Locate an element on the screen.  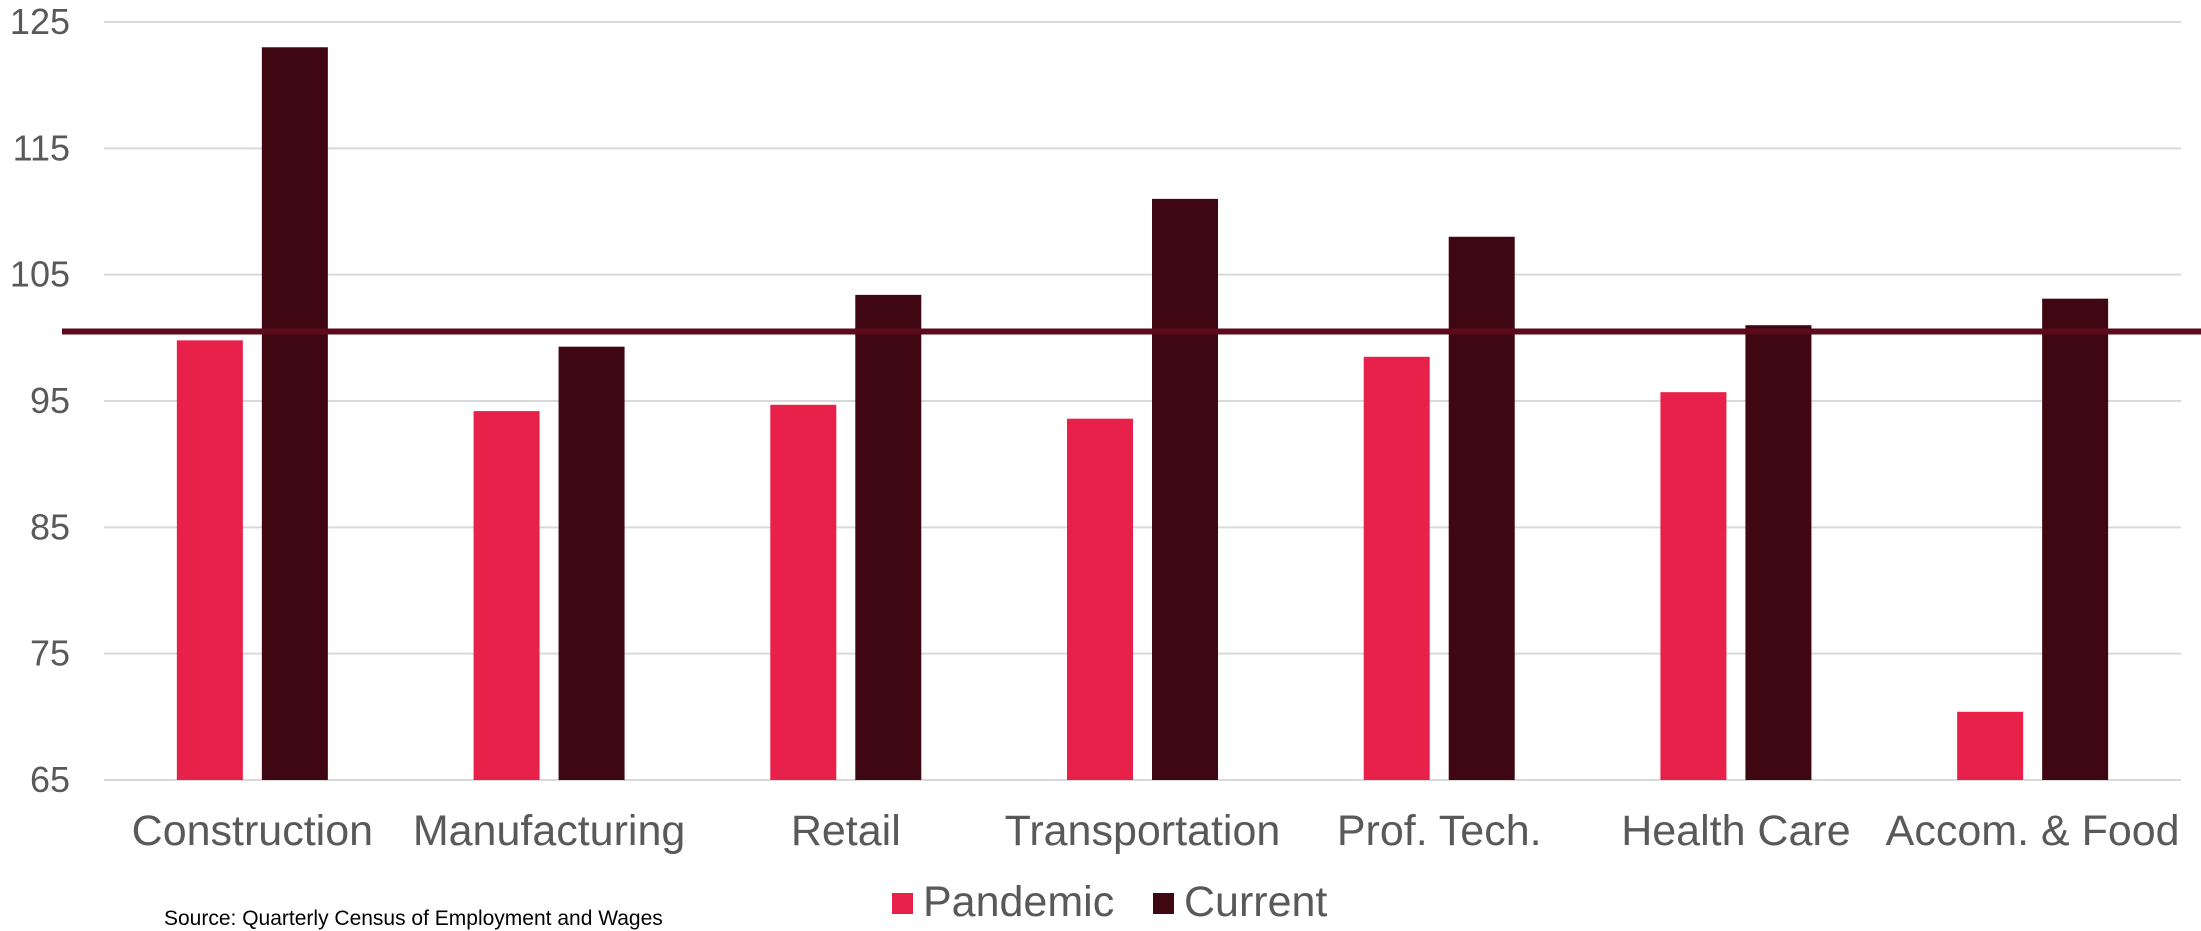
y-tick-label: 75 is located at coordinates (50, 653).